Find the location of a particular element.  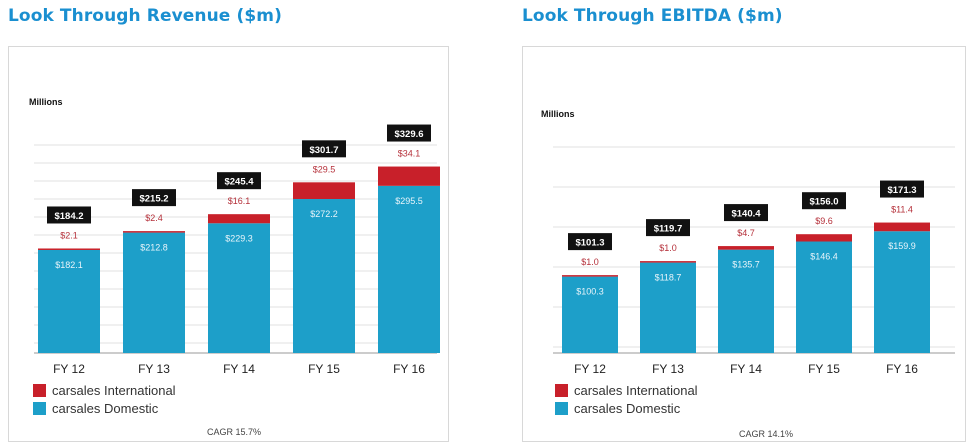

domestic-value-label: $295.5 is located at coordinates (409, 201).